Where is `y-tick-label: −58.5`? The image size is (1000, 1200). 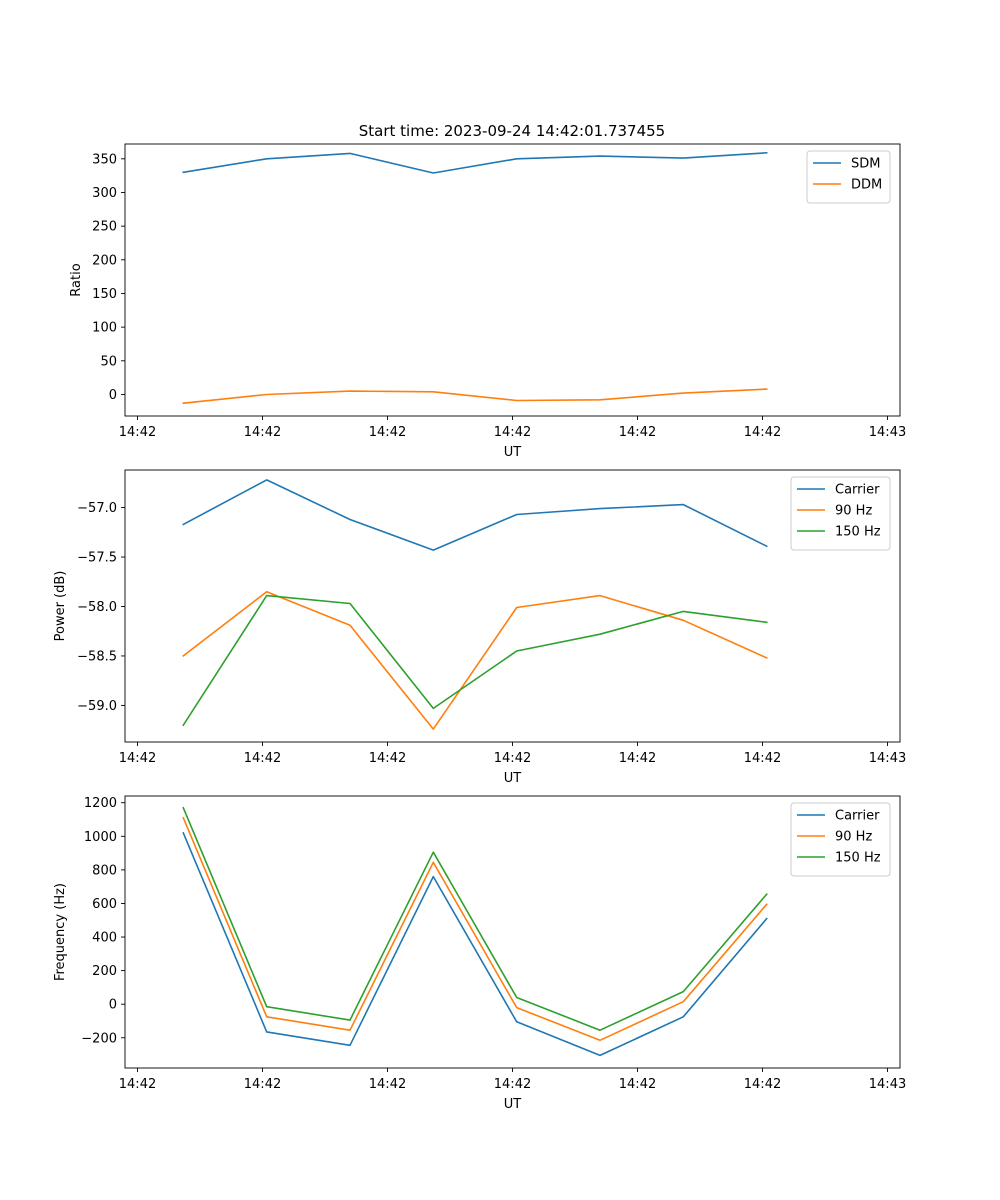
y-tick-label: −58.5 is located at coordinates (97, 656).